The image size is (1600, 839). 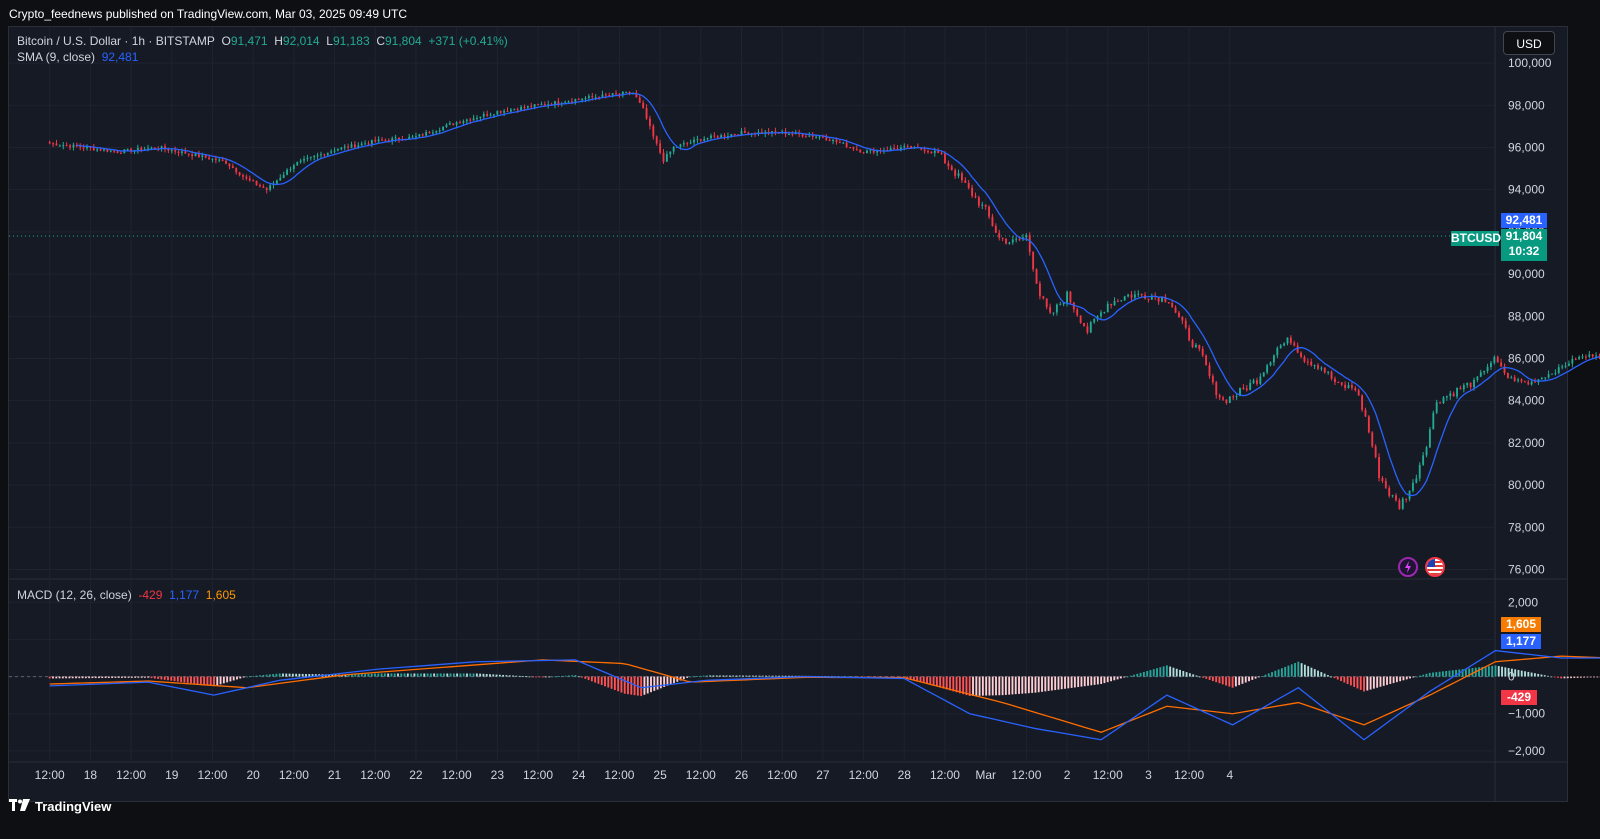 I want to click on macd-lines, so click(x=824, y=695).